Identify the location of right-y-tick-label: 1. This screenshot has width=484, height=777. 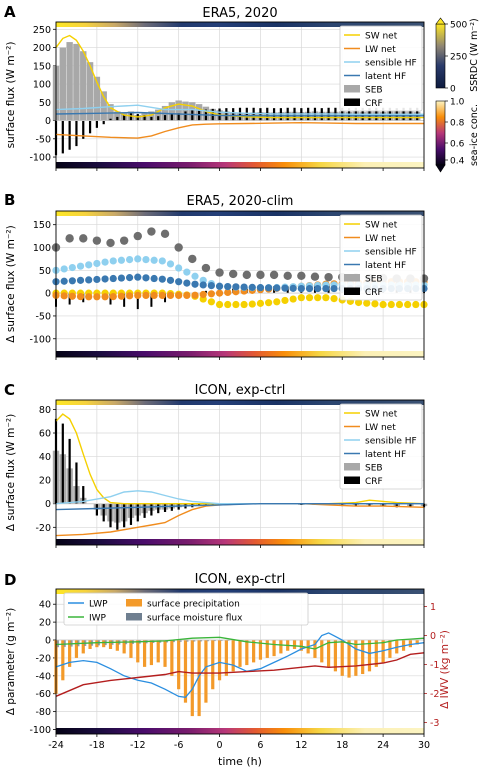
(433, 607).